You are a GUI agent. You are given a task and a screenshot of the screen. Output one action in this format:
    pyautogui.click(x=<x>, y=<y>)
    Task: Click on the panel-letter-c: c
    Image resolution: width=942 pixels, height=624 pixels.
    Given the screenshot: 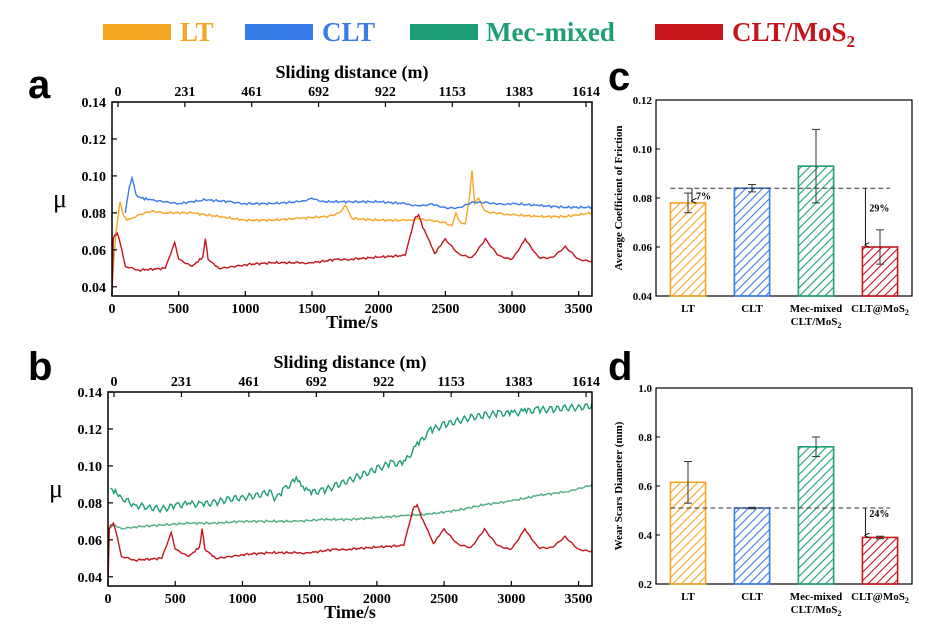 What is the action you would take?
    pyautogui.click(x=619, y=77)
    